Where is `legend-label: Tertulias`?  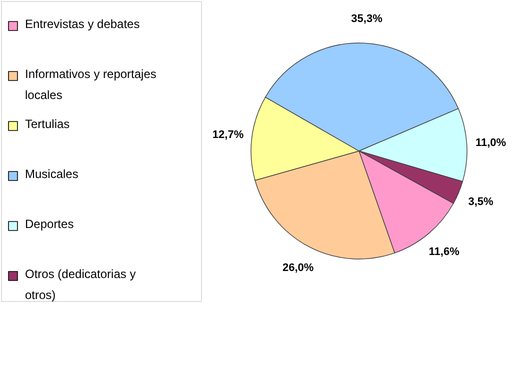
legend-label: Tertulias is located at coordinates (47, 124).